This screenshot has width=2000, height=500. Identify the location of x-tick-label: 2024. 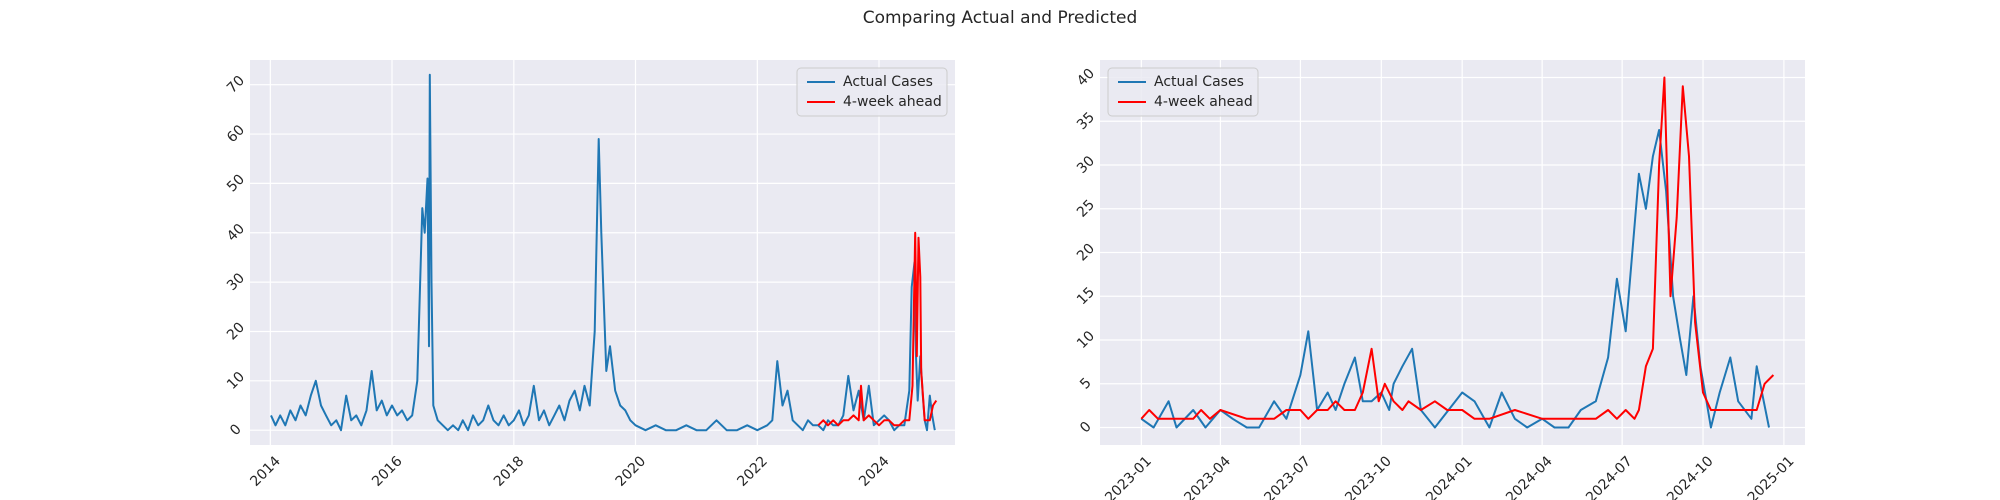
(874, 471).